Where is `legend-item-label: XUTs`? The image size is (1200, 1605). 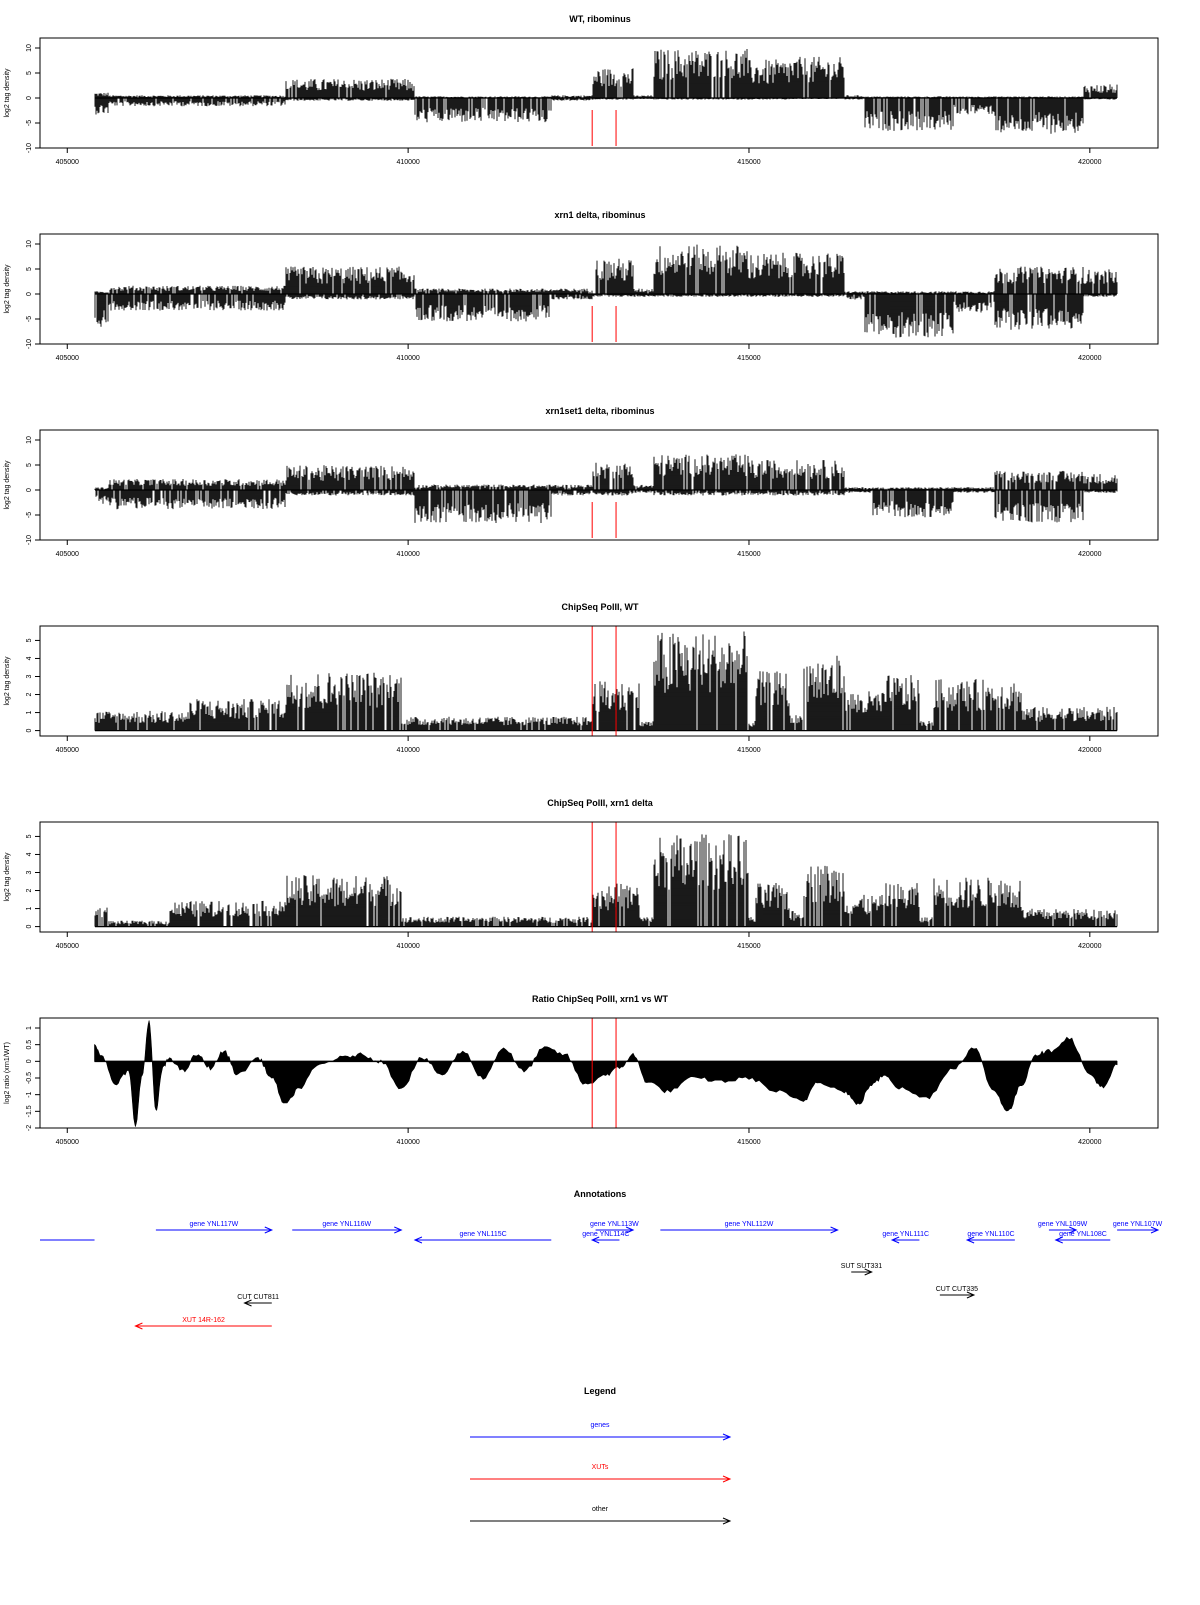 legend-item-label: XUTs is located at coordinates (600, 1467).